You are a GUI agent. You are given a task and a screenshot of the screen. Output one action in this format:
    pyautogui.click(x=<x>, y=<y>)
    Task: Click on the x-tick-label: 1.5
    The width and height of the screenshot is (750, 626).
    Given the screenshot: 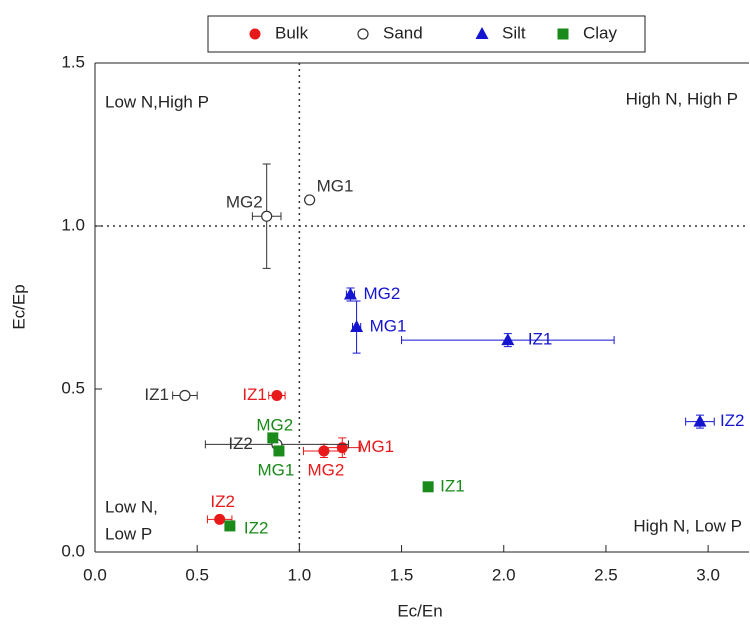 What is the action you would take?
    pyautogui.click(x=402, y=574)
    